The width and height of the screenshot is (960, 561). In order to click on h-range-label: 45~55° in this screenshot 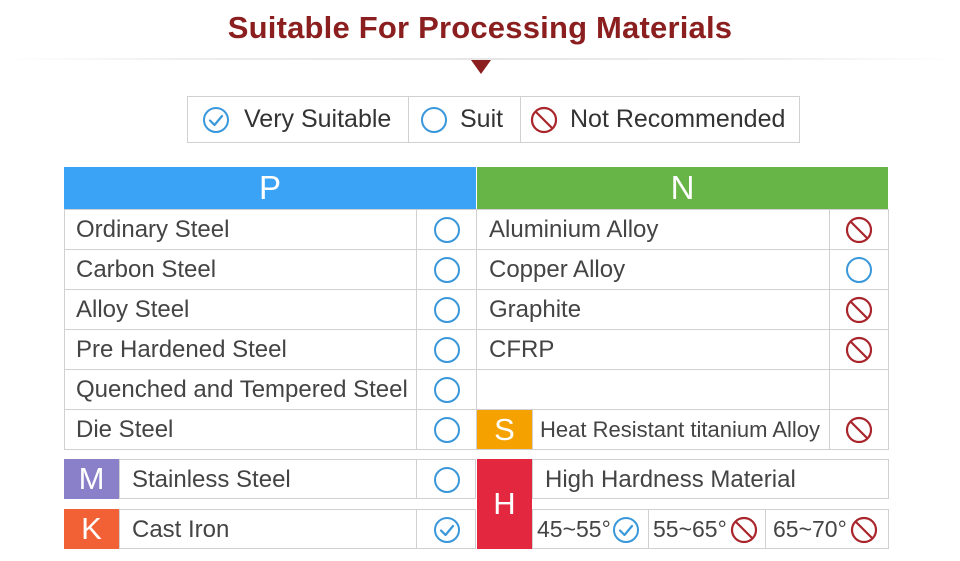, I will do `click(574, 529)`.